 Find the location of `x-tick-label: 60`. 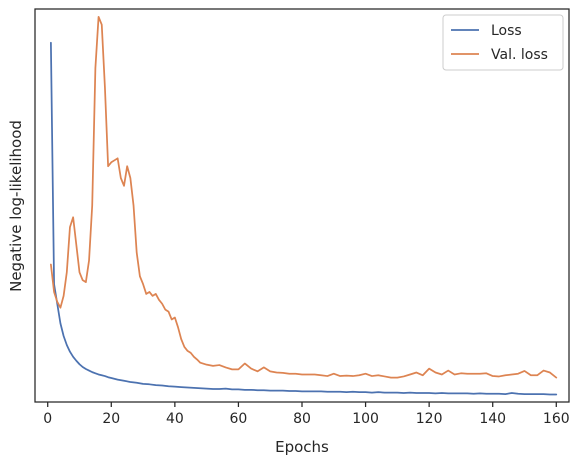

x-tick-label: 60 is located at coordinates (239, 419).